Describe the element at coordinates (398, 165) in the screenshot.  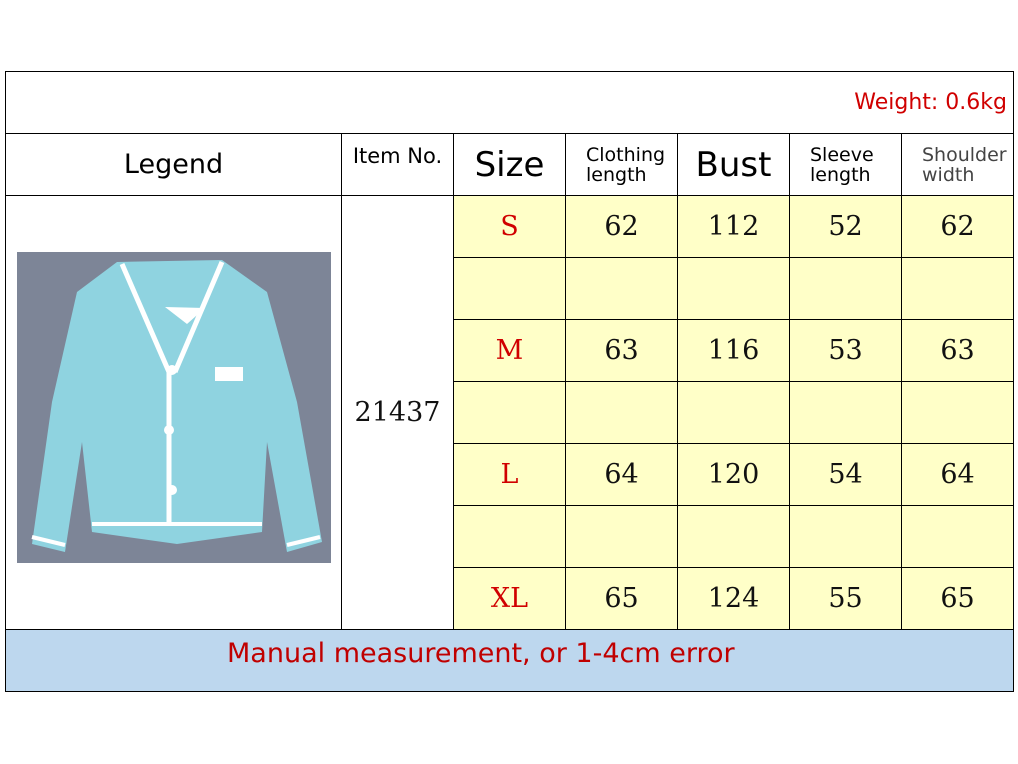
I see `header-item-no: Item No.` at that location.